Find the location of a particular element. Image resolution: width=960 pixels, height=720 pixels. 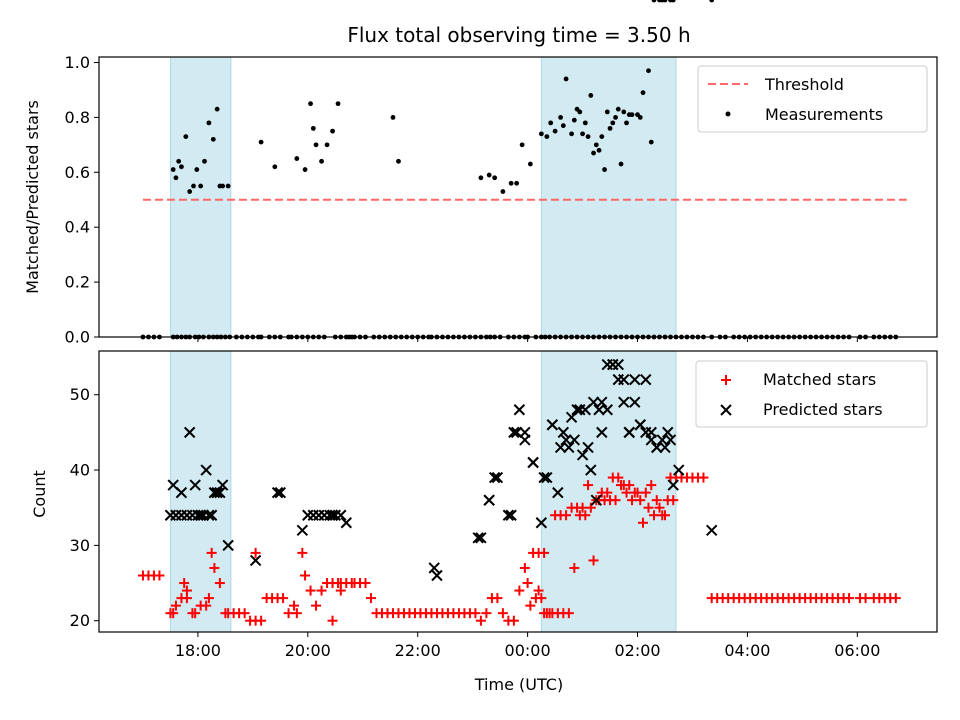

count-y-axis-label: Count is located at coordinates (39, 494).